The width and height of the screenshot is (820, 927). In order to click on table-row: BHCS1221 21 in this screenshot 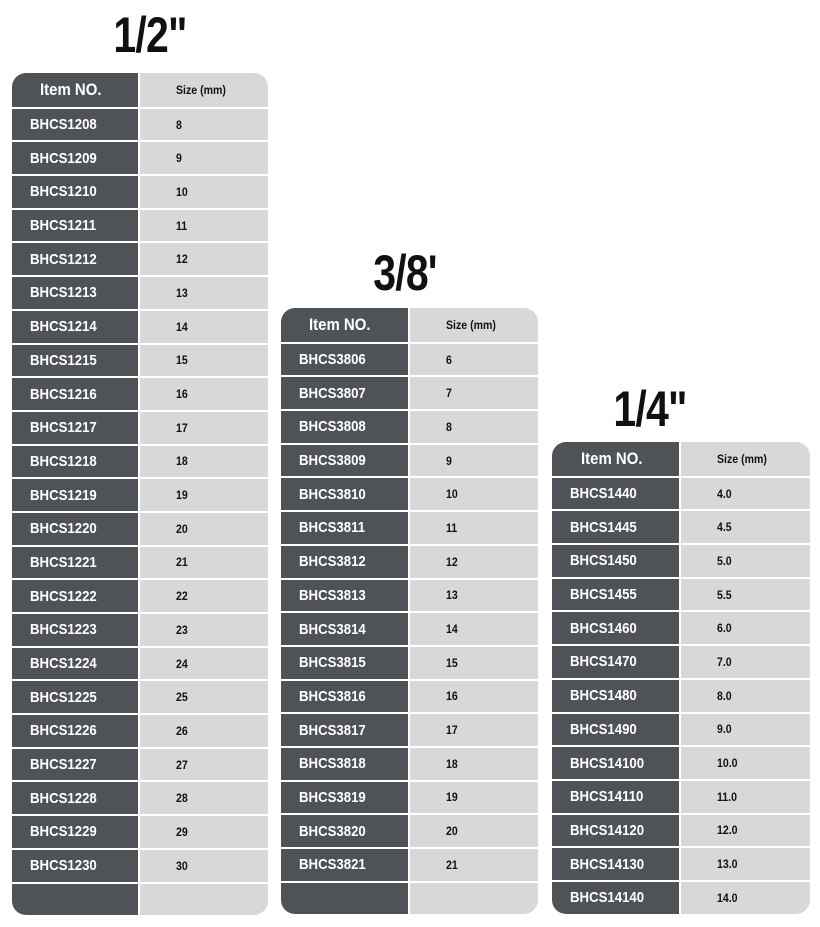, I will do `click(140, 561)`.